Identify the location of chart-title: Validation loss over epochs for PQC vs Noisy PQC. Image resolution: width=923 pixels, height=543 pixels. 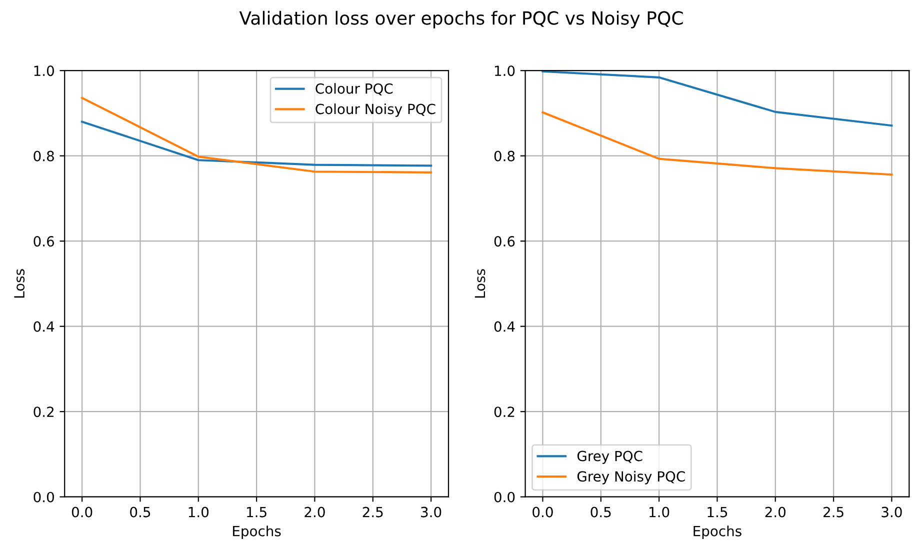
(461, 19).